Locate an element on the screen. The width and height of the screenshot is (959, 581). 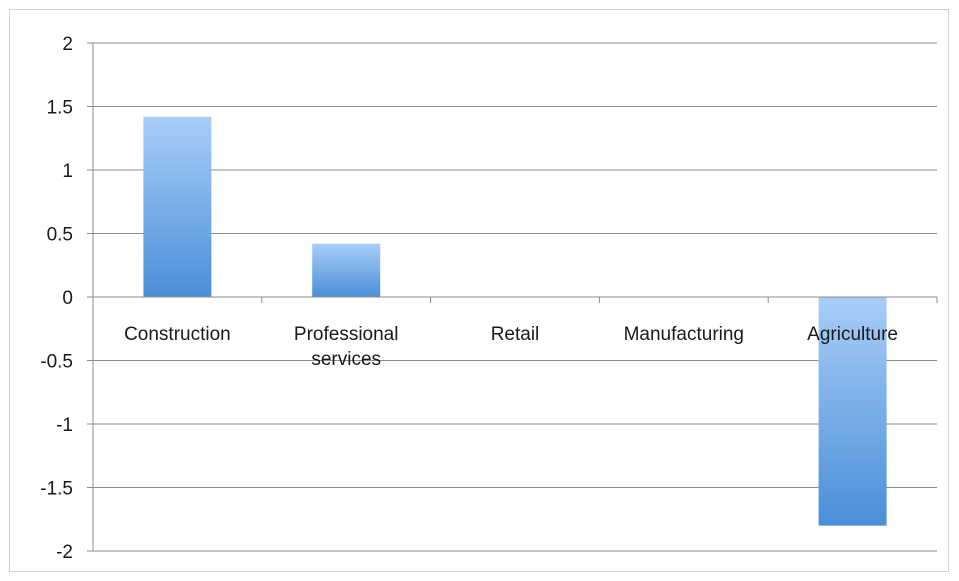
y-tick-label: -0.5 is located at coordinates (56, 362).